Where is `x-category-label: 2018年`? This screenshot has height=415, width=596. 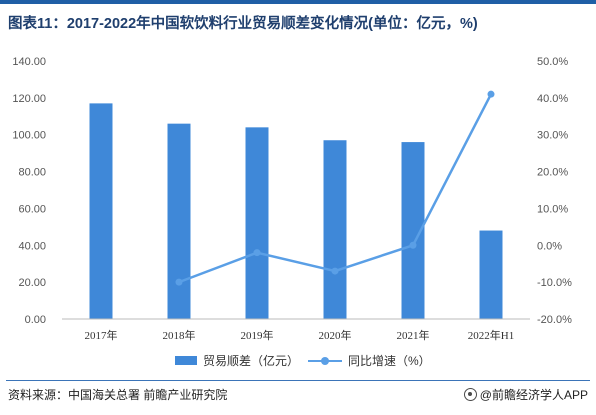 x-category-label: 2018年 is located at coordinates (179, 335).